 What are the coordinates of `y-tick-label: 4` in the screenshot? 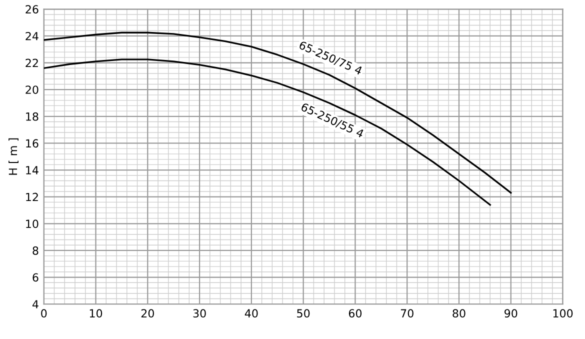 It's located at (35, 304).